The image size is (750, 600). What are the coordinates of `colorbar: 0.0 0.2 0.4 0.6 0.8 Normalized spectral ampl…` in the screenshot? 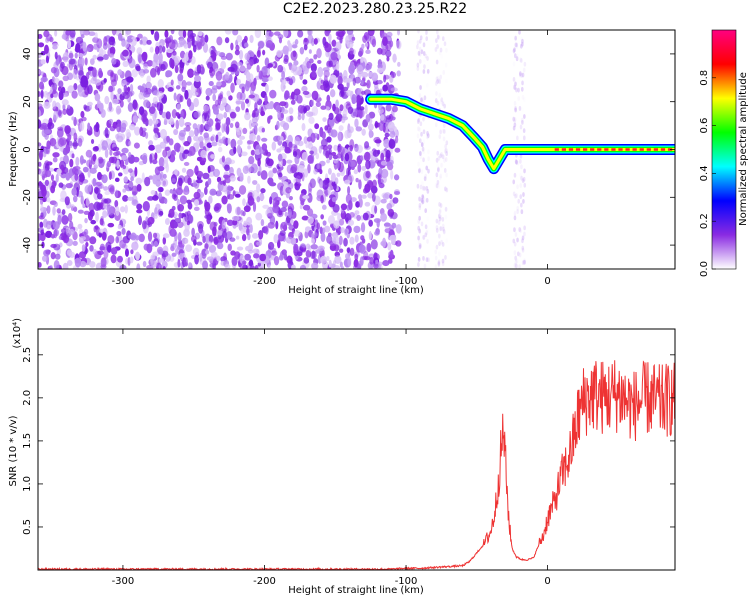 It's located at (724, 153).